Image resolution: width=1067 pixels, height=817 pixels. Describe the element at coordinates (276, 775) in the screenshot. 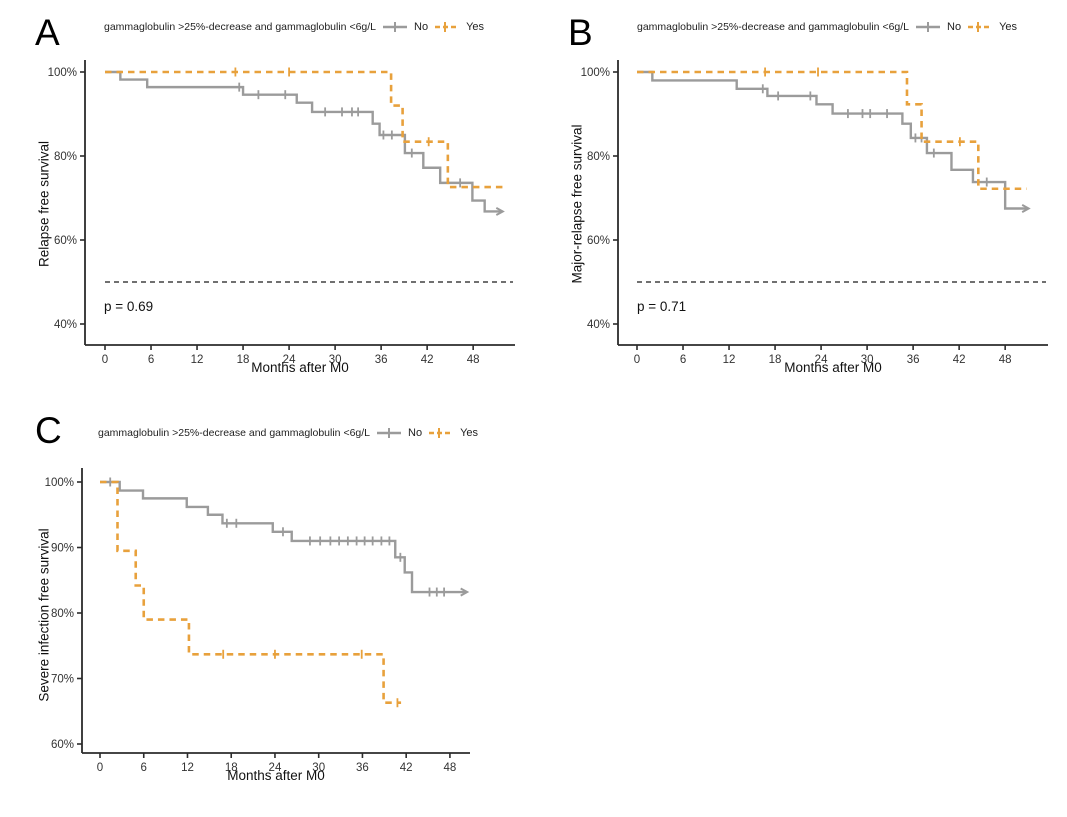

I see `x-axis-label-c: Months after M0` at that location.